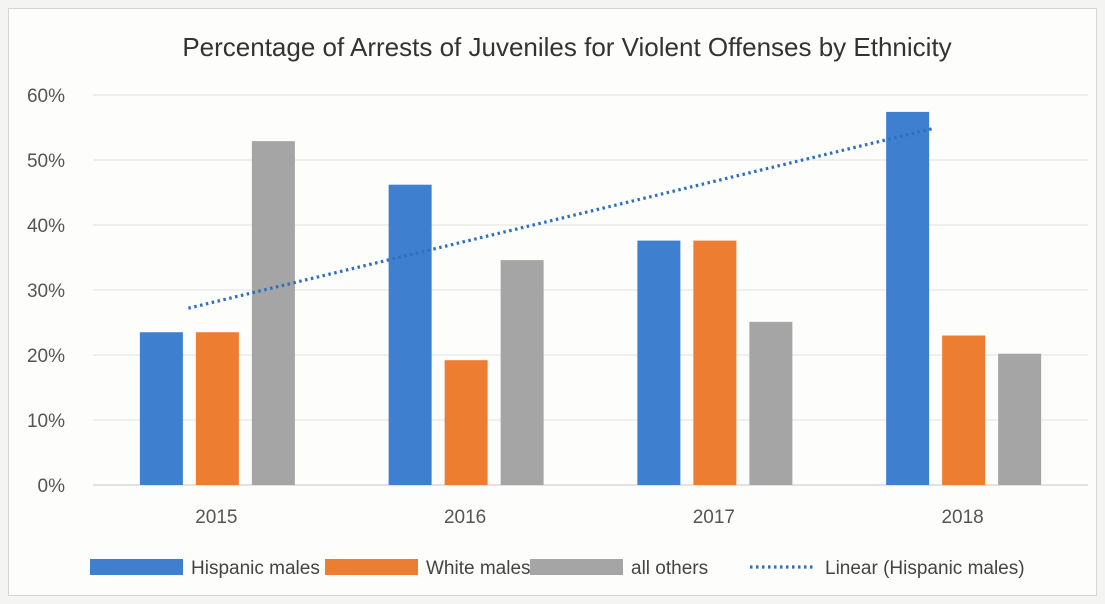  What do you see at coordinates (925, 568) in the screenshot?
I see `legend-label: Linear (Hispanic males)` at bounding box center [925, 568].